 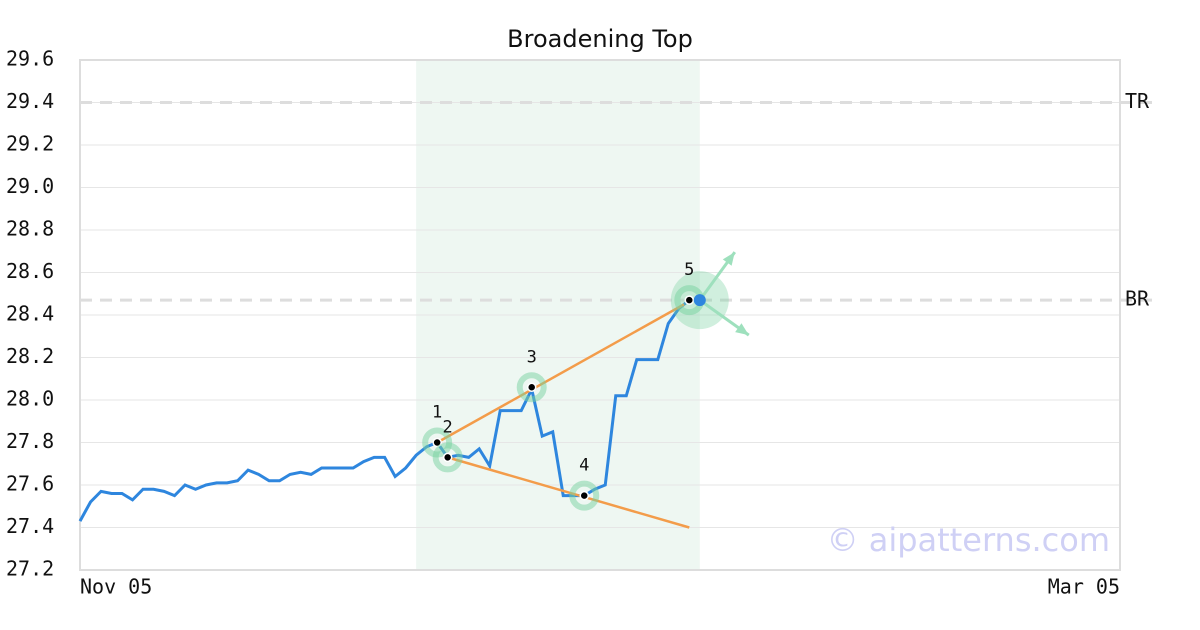 I want to click on y-tick-label: 29.0, so click(x=30, y=186).